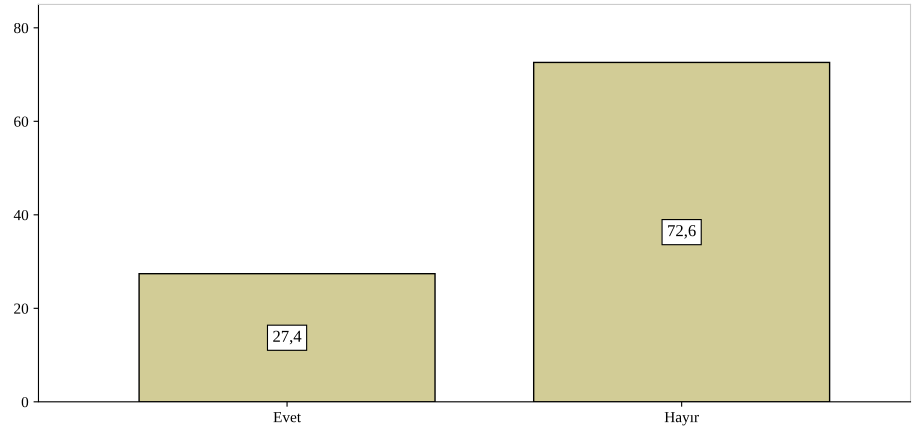 The height and width of the screenshot is (444, 916). What do you see at coordinates (681, 419) in the screenshot?
I see `x-tick-label: Hayır` at bounding box center [681, 419].